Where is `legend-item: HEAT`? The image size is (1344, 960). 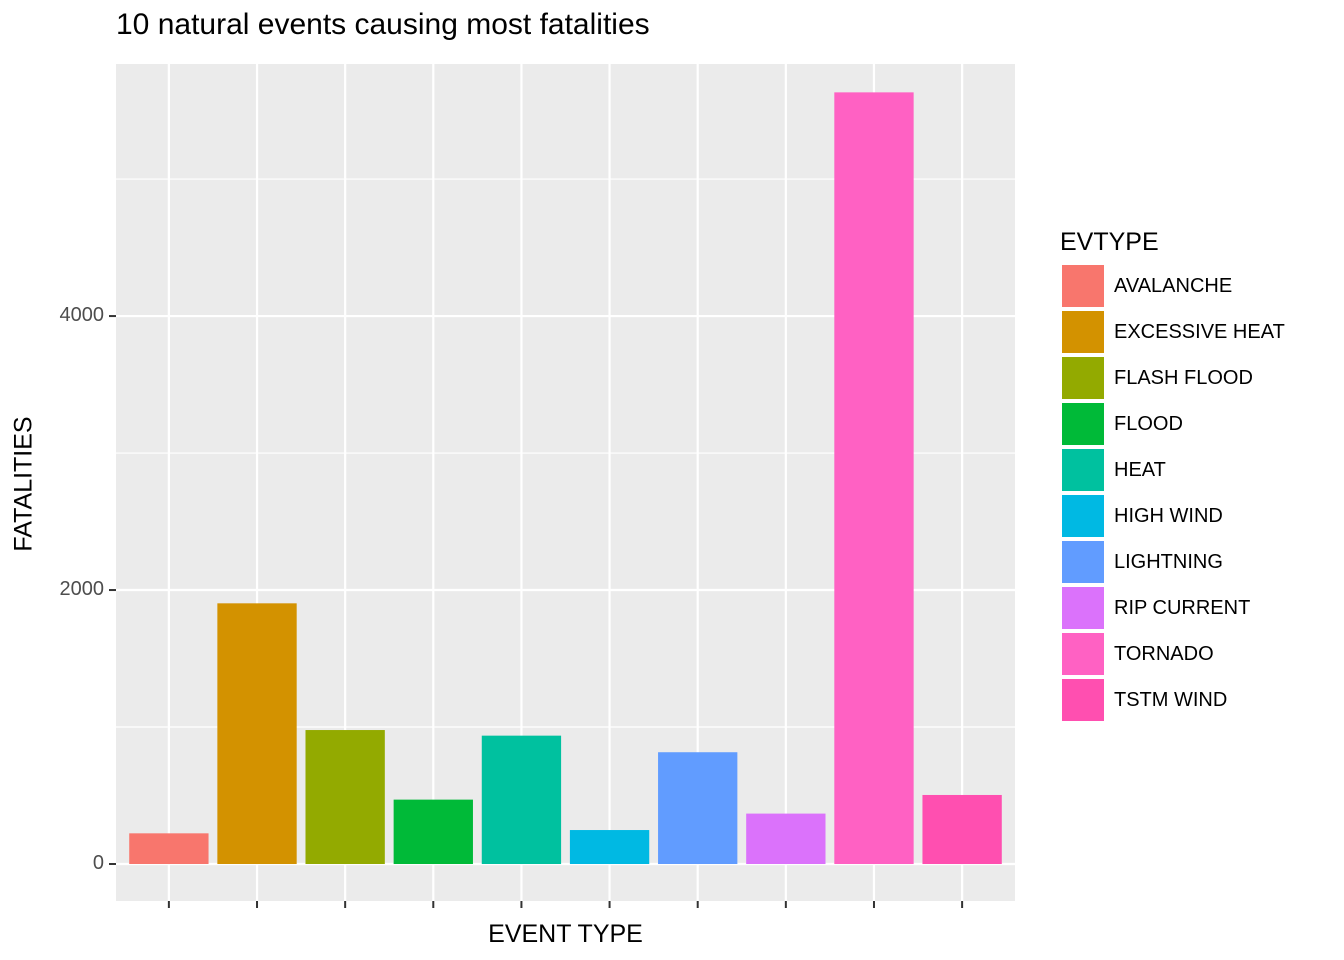
legend-item: HEAT is located at coordinates (1172, 470).